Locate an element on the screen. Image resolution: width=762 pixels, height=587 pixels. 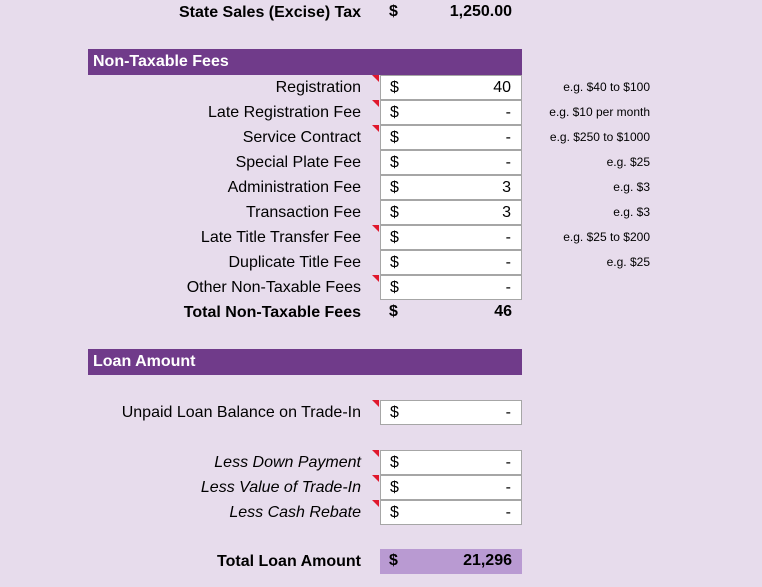
duplicate-title-fee-row-input: $ - is located at coordinates (451, 262).